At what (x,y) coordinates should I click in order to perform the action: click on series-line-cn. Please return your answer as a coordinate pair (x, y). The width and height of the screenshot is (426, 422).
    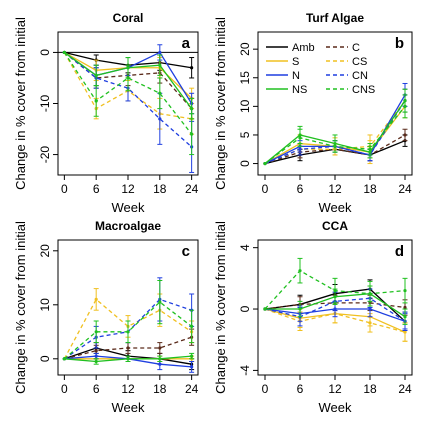
    Looking at the image, I should click on (335, 309).